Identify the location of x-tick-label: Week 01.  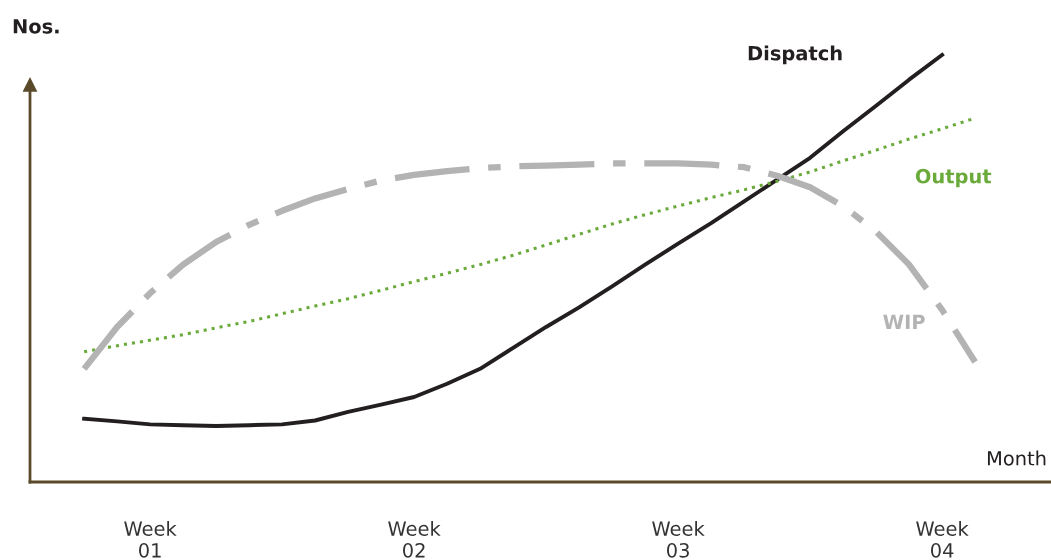
(150, 539).